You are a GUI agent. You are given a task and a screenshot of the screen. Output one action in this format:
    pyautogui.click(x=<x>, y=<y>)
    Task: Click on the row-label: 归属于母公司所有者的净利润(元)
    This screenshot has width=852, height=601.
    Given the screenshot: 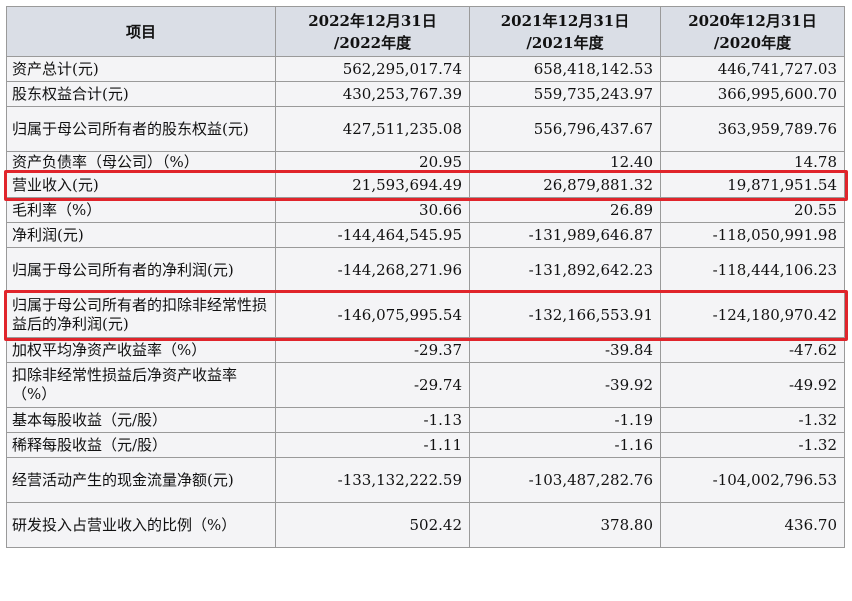 What is the action you would take?
    pyautogui.click(x=141, y=270)
    